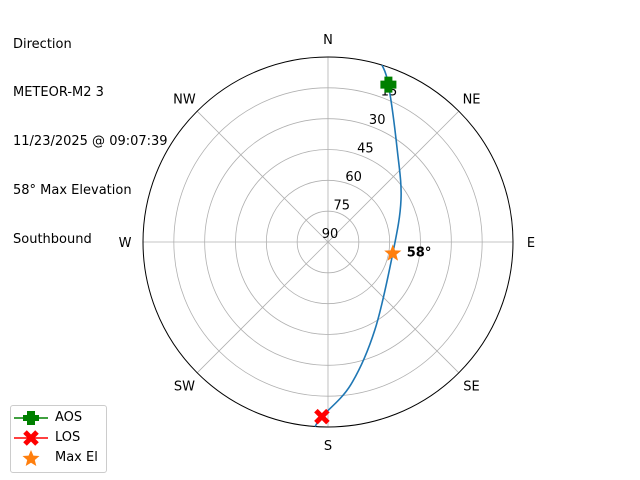 The height and width of the screenshot is (480, 640). I want to click on legend-item-max-el: Max El, so click(58, 458).